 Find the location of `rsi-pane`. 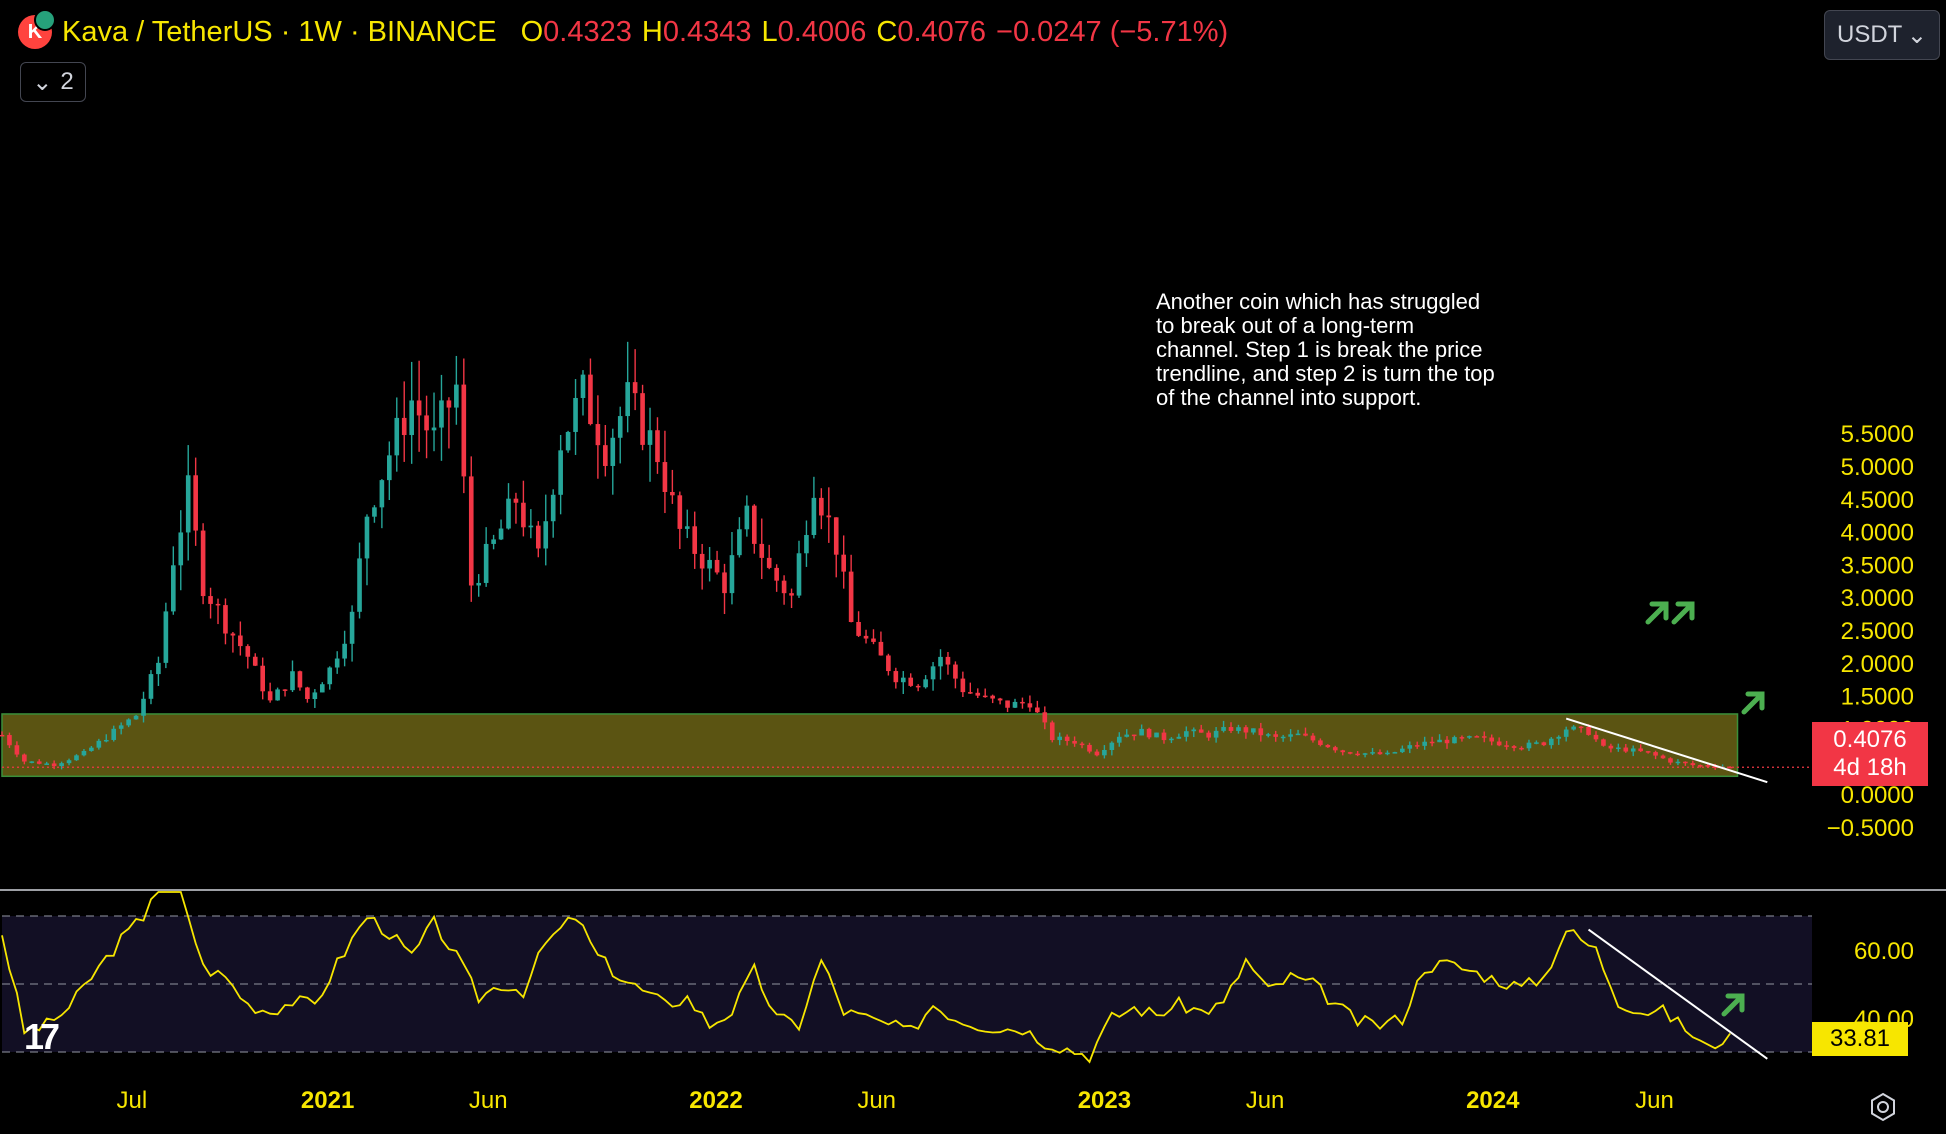

rsi-pane is located at coordinates (906, 977).